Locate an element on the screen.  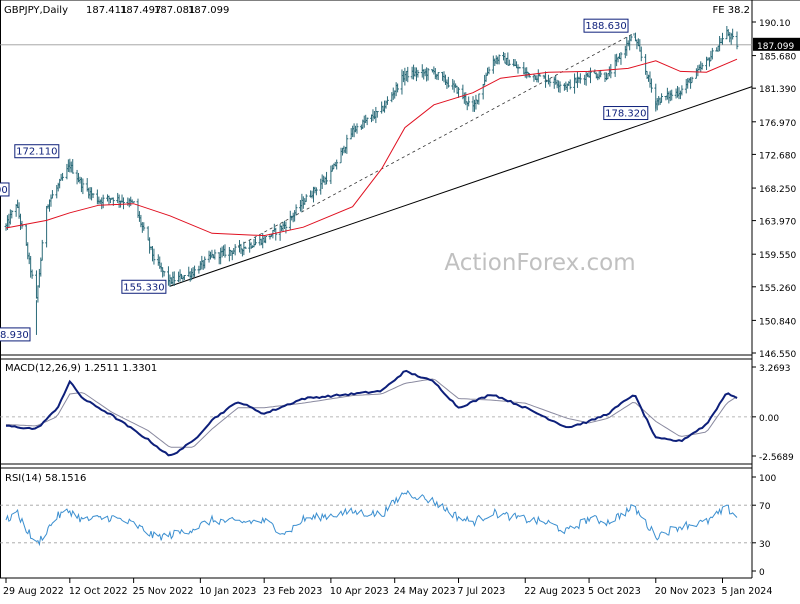
price-y-tick-label: 181.390 is located at coordinates (777, 90).